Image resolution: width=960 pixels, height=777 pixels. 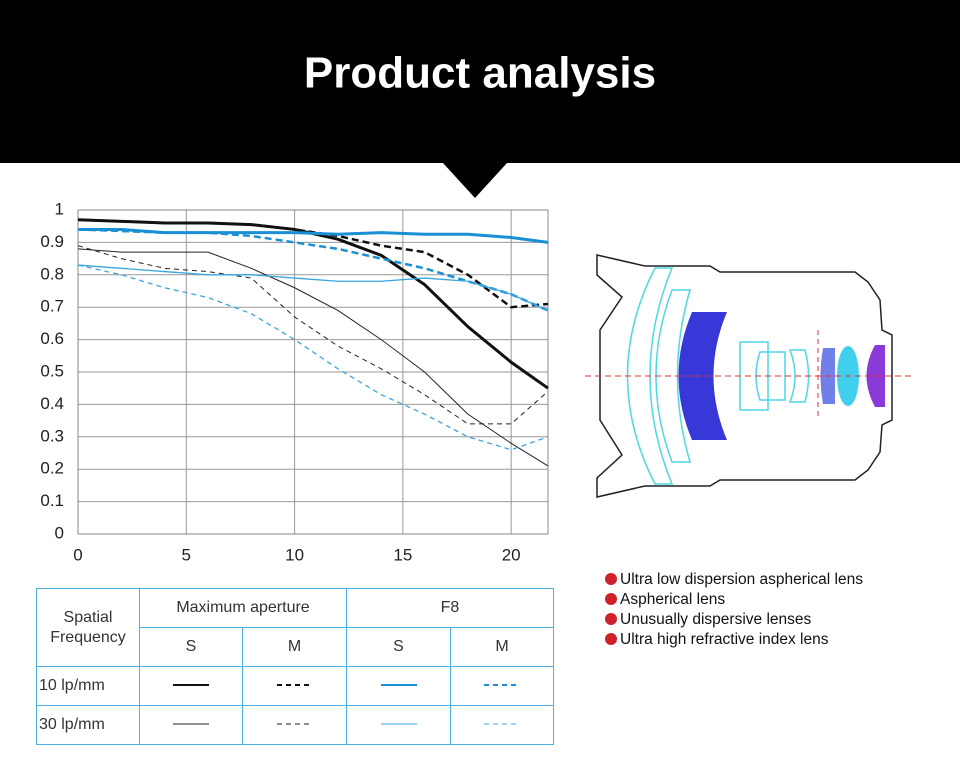 What do you see at coordinates (88, 627) in the screenshot?
I see `table-corner: Spatial Frequency` at bounding box center [88, 627].